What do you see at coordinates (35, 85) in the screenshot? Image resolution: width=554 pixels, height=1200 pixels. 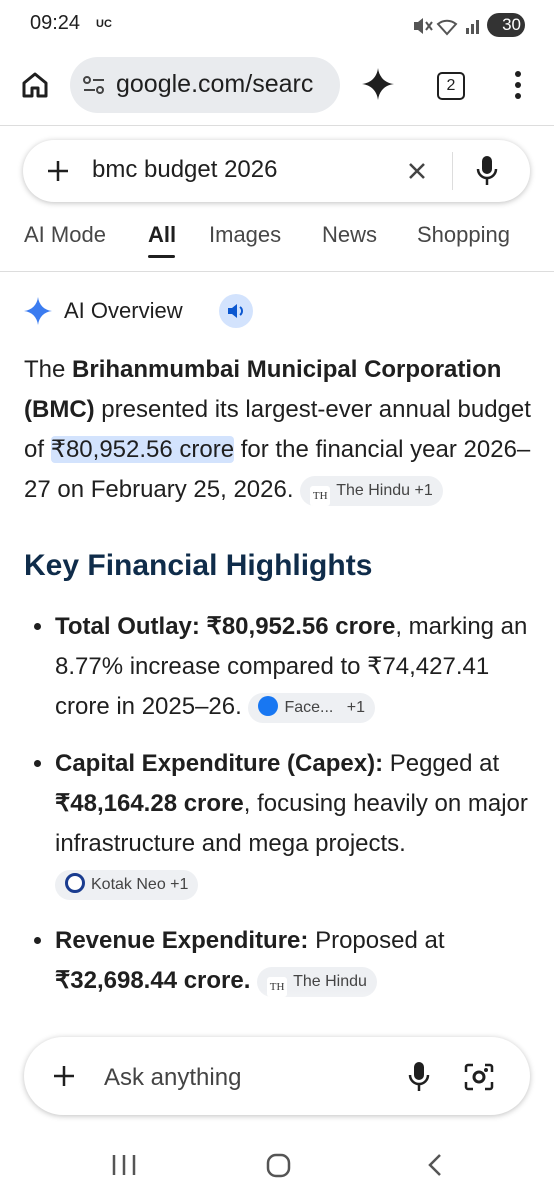 I see `home-button` at bounding box center [35, 85].